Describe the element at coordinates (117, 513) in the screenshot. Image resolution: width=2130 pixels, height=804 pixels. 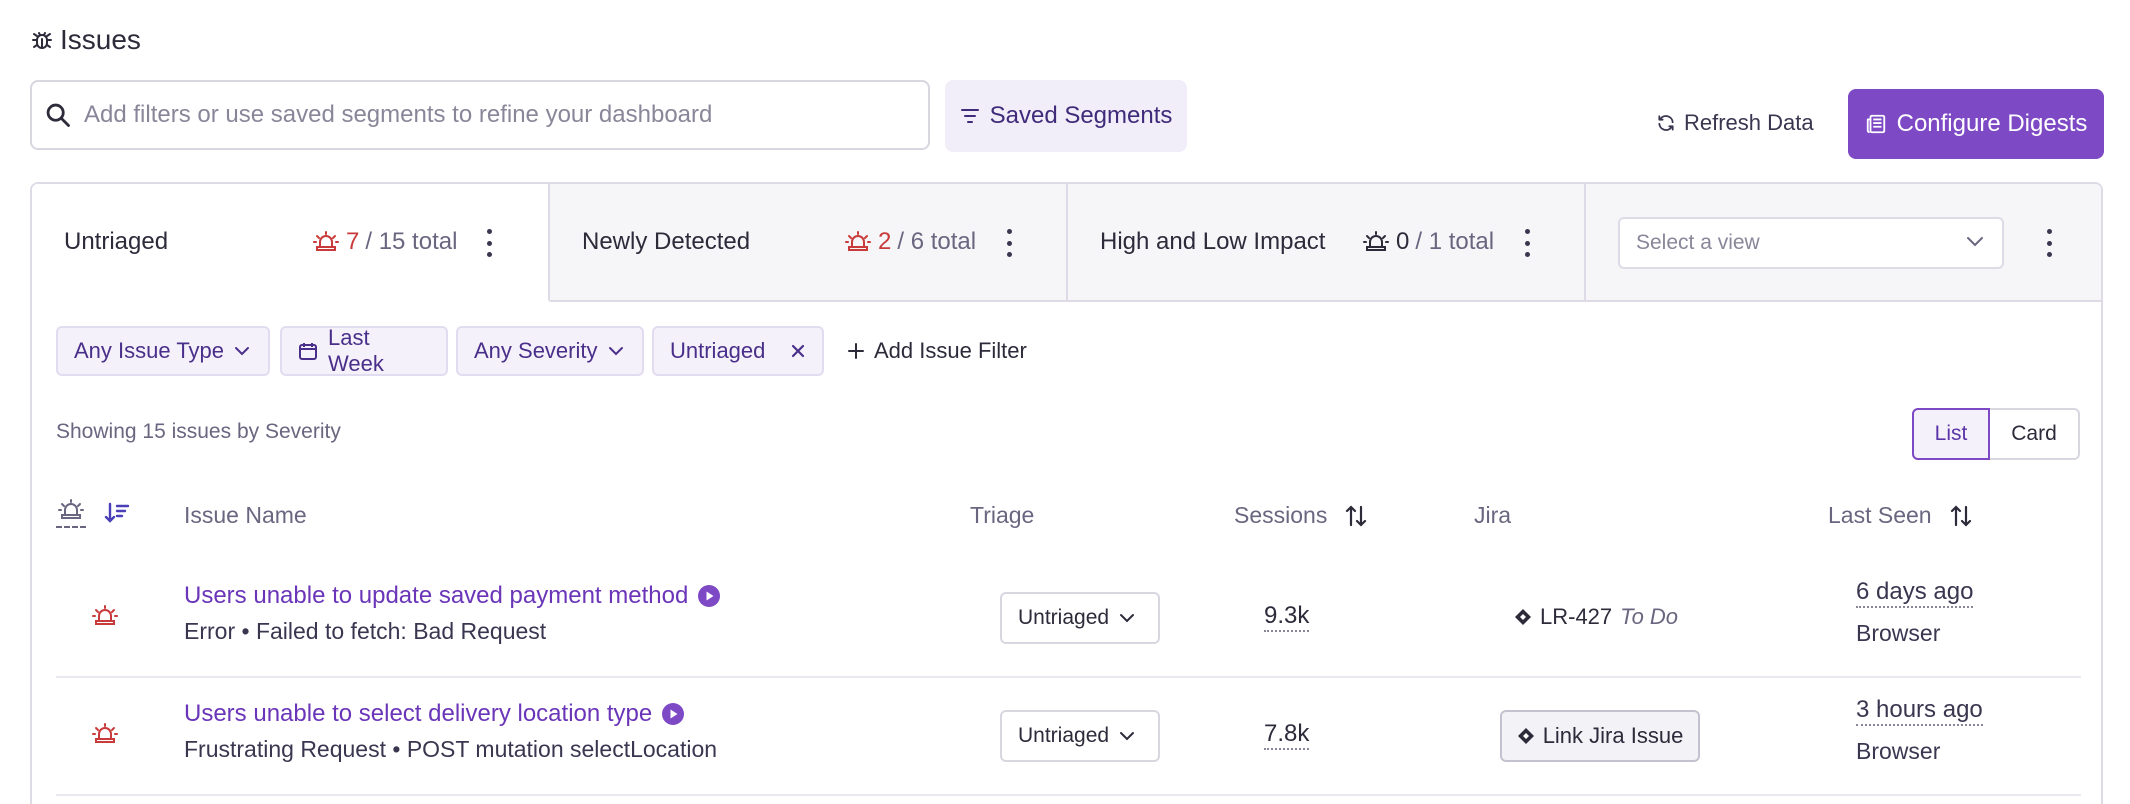
I see `sort-descending-icon` at that location.